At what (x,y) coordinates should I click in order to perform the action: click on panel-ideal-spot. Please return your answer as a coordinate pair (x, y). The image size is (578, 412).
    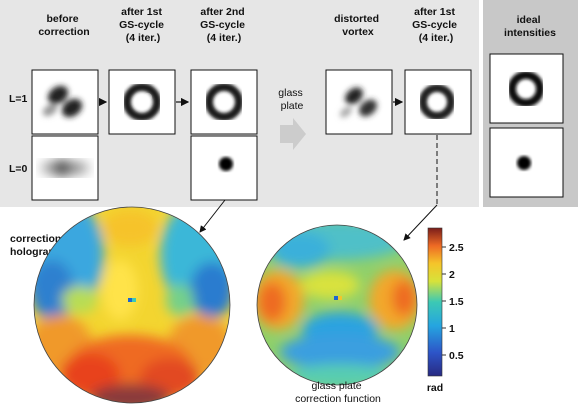
    Looking at the image, I should click on (526, 162).